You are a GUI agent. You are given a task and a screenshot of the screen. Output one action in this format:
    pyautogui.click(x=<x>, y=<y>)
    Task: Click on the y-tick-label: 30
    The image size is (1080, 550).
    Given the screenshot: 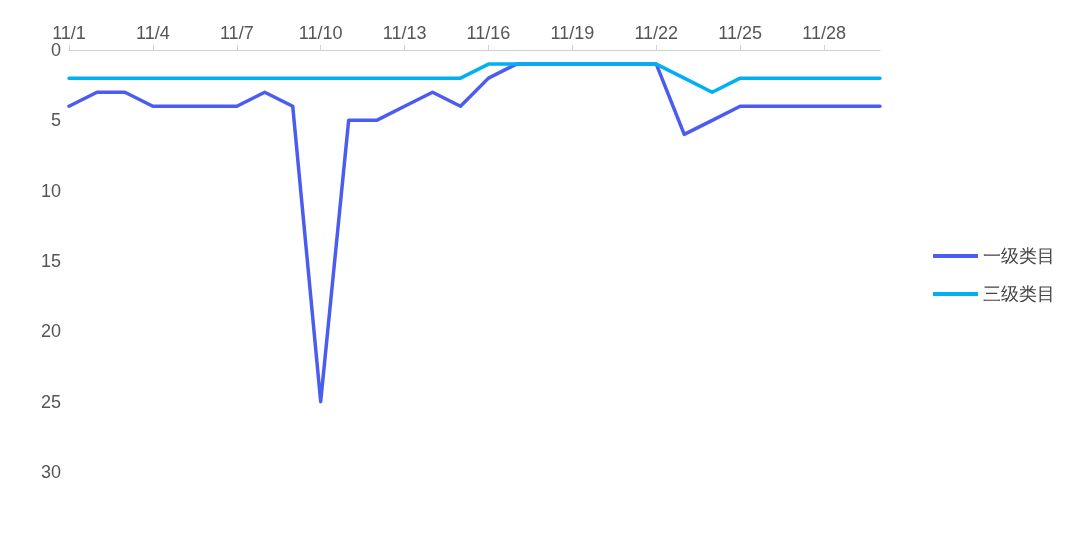 What is the action you would take?
    pyautogui.click(x=50, y=472)
    